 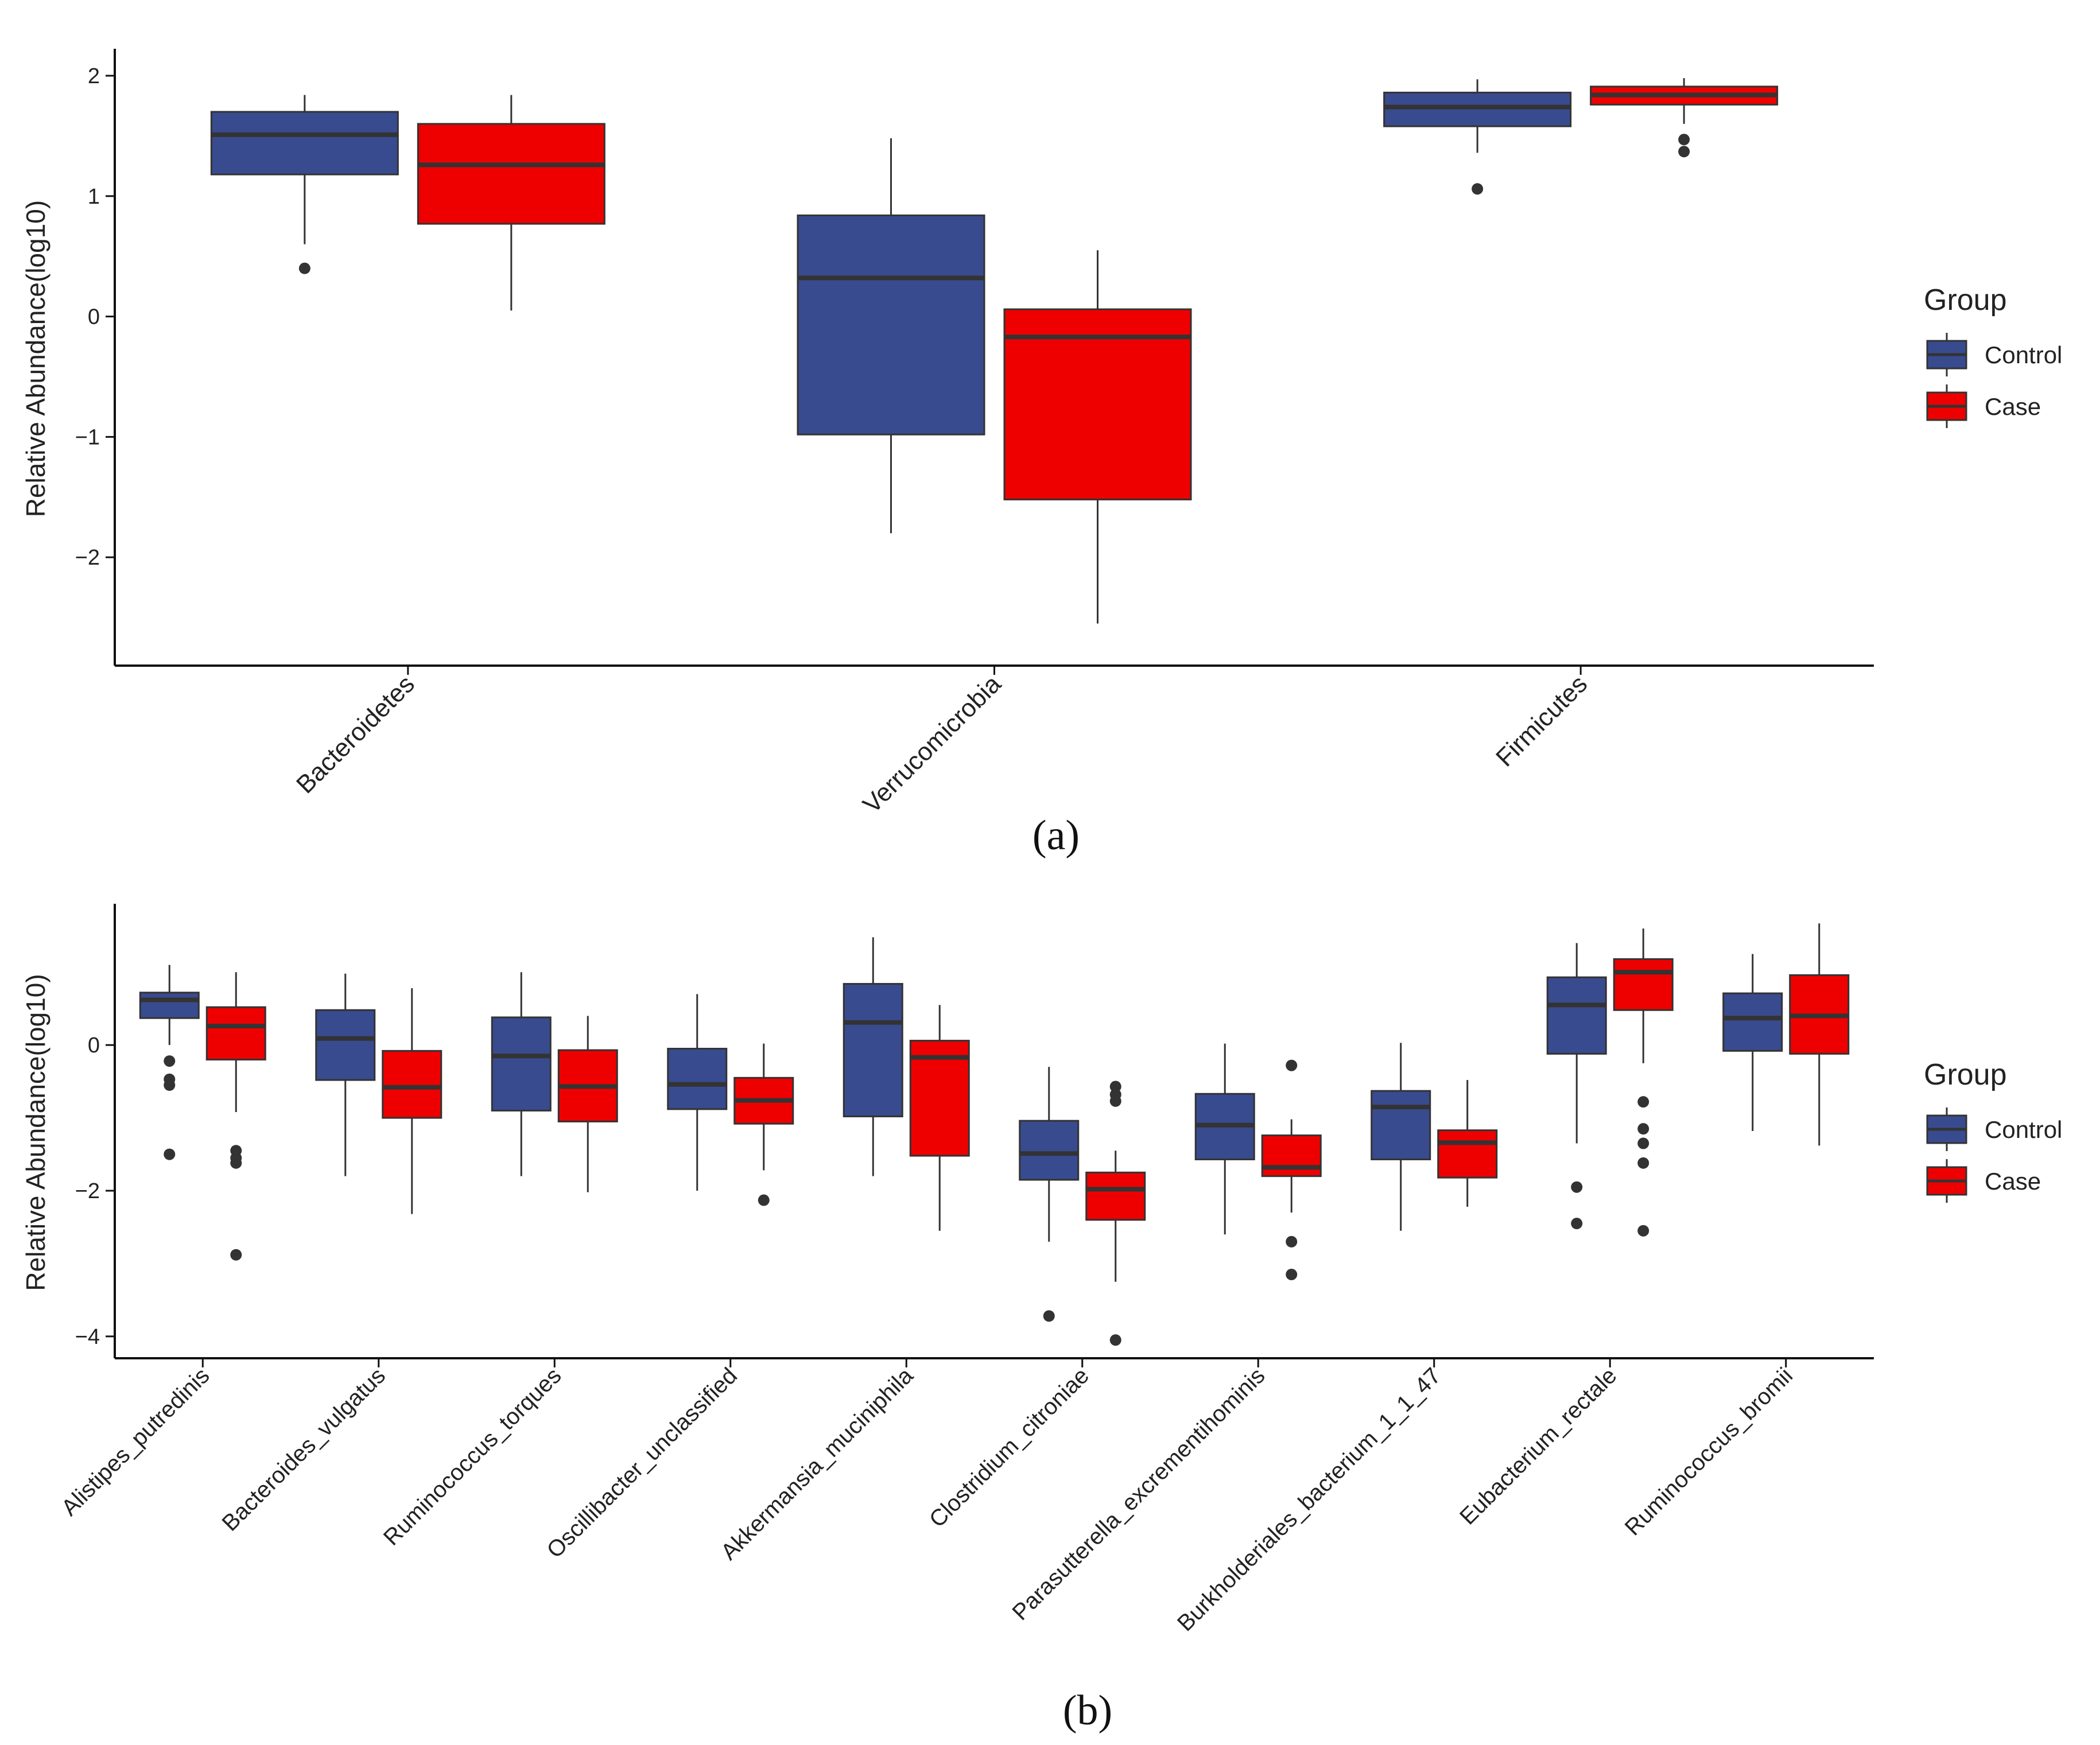 I want to click on x-tick-label: Ruminococcus_torques, so click(x=472, y=1456).